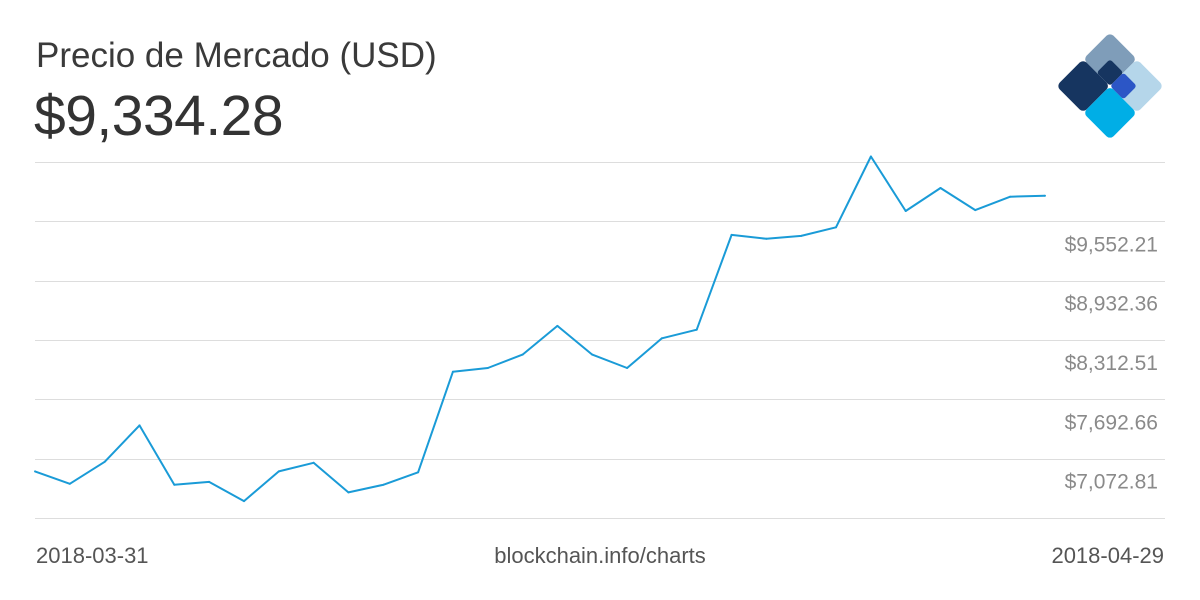  I want to click on logo-tile-right, so click(1137, 86).